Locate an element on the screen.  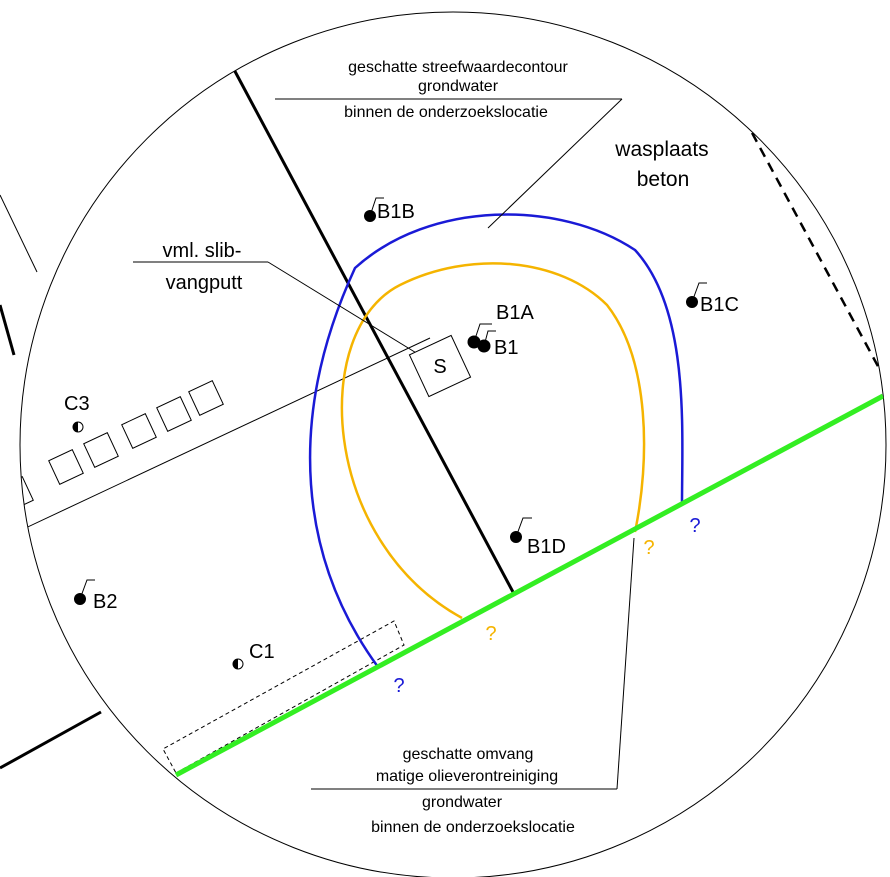
oil-extent-line4: binnen de onderzoekslocatie is located at coordinates (473, 827).